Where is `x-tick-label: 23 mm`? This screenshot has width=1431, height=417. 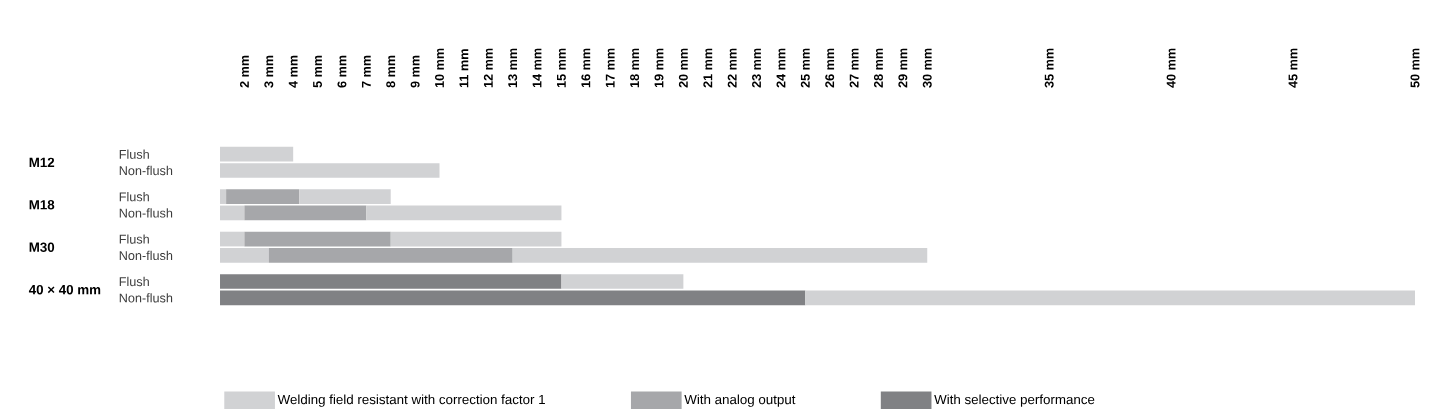 x-tick-label: 23 mm is located at coordinates (757, 68).